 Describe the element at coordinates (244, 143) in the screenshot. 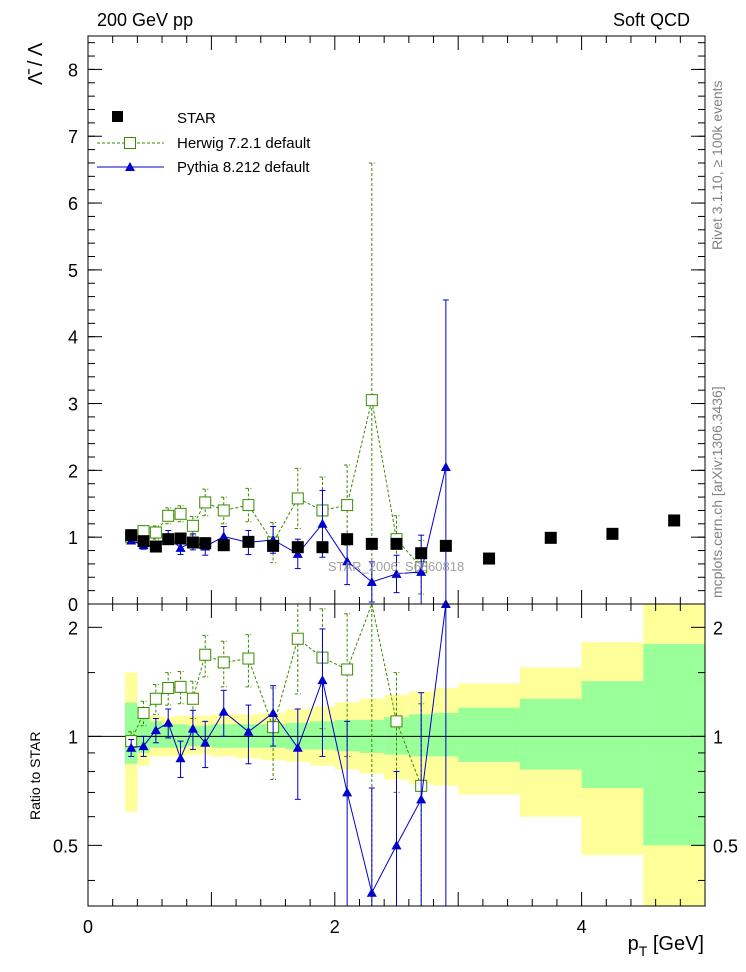

I see `legend-label-herwig: Herwig 7.2.1 default` at that location.